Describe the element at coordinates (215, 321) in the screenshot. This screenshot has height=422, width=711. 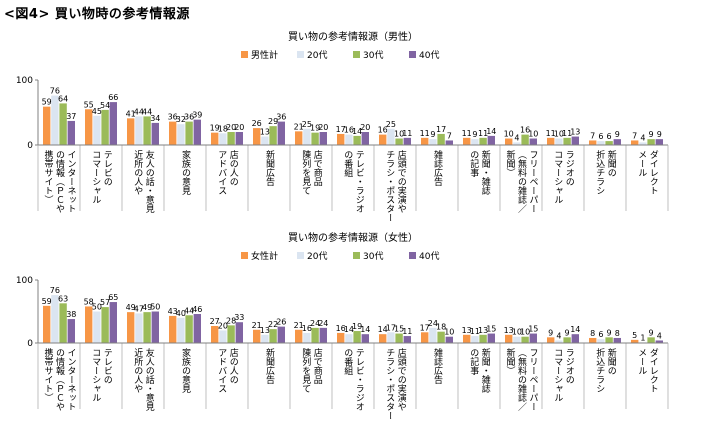
I see `data-label: 27` at that location.